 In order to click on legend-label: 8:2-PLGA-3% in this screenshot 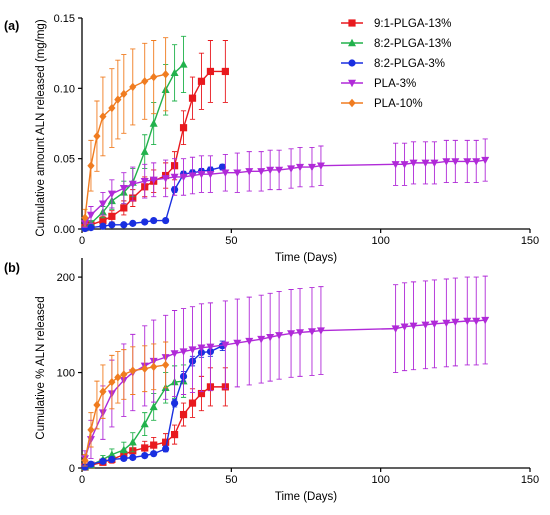, I will do `click(409, 64)`.